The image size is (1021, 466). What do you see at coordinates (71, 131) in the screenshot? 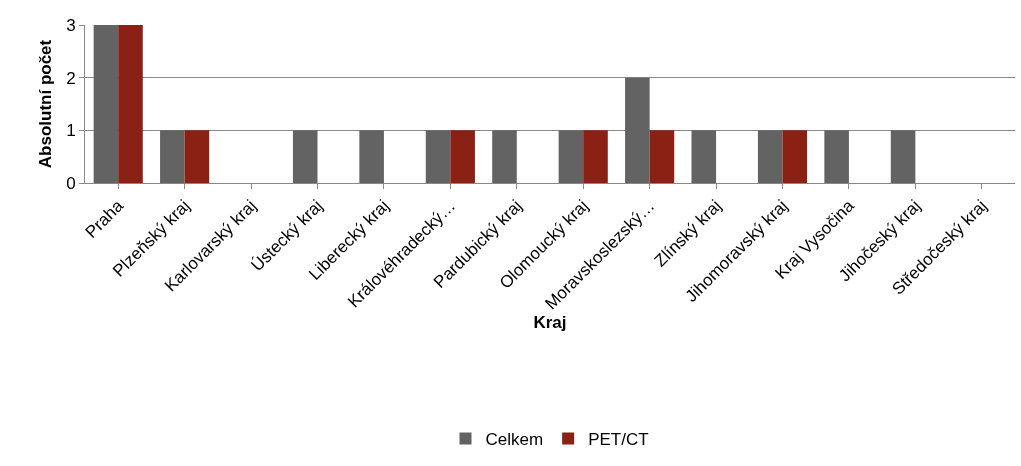
I see `y-tick-label: 1` at bounding box center [71, 131].